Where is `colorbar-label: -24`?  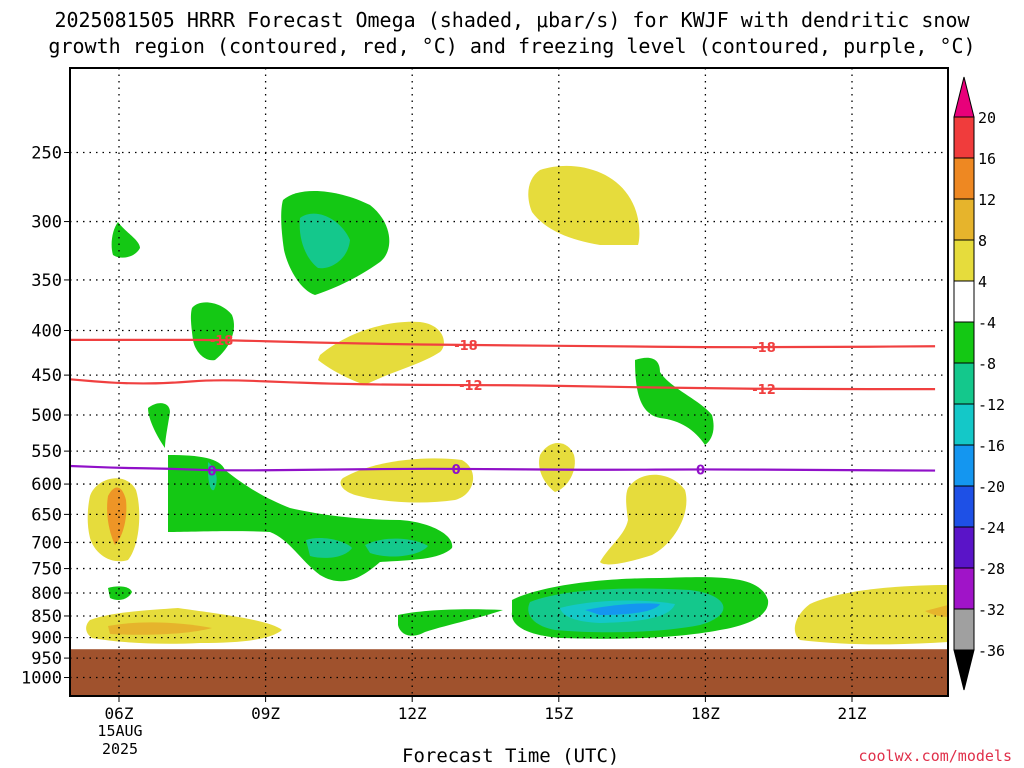
colorbar-label: -24 is located at coordinates (991, 528).